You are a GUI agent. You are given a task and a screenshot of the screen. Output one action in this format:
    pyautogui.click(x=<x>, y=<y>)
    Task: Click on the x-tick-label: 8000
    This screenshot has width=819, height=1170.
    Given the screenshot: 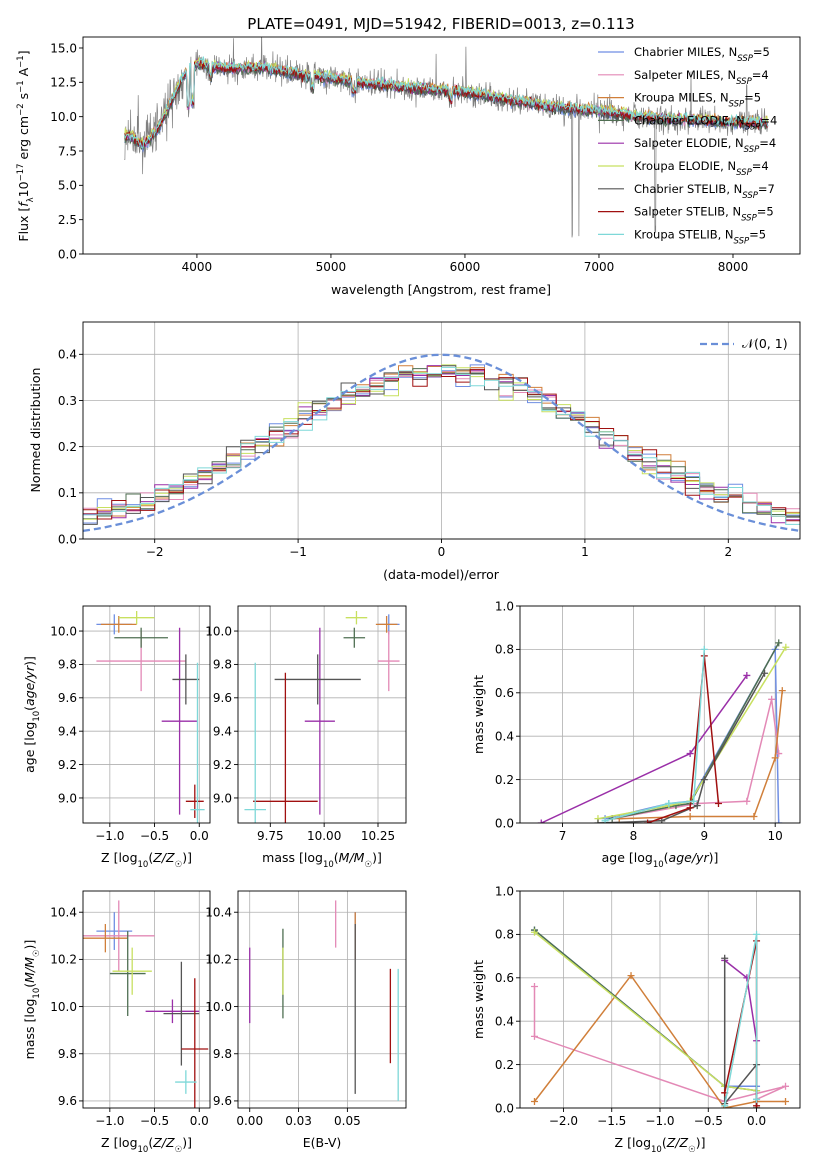 What is the action you would take?
    pyautogui.click(x=733, y=267)
    